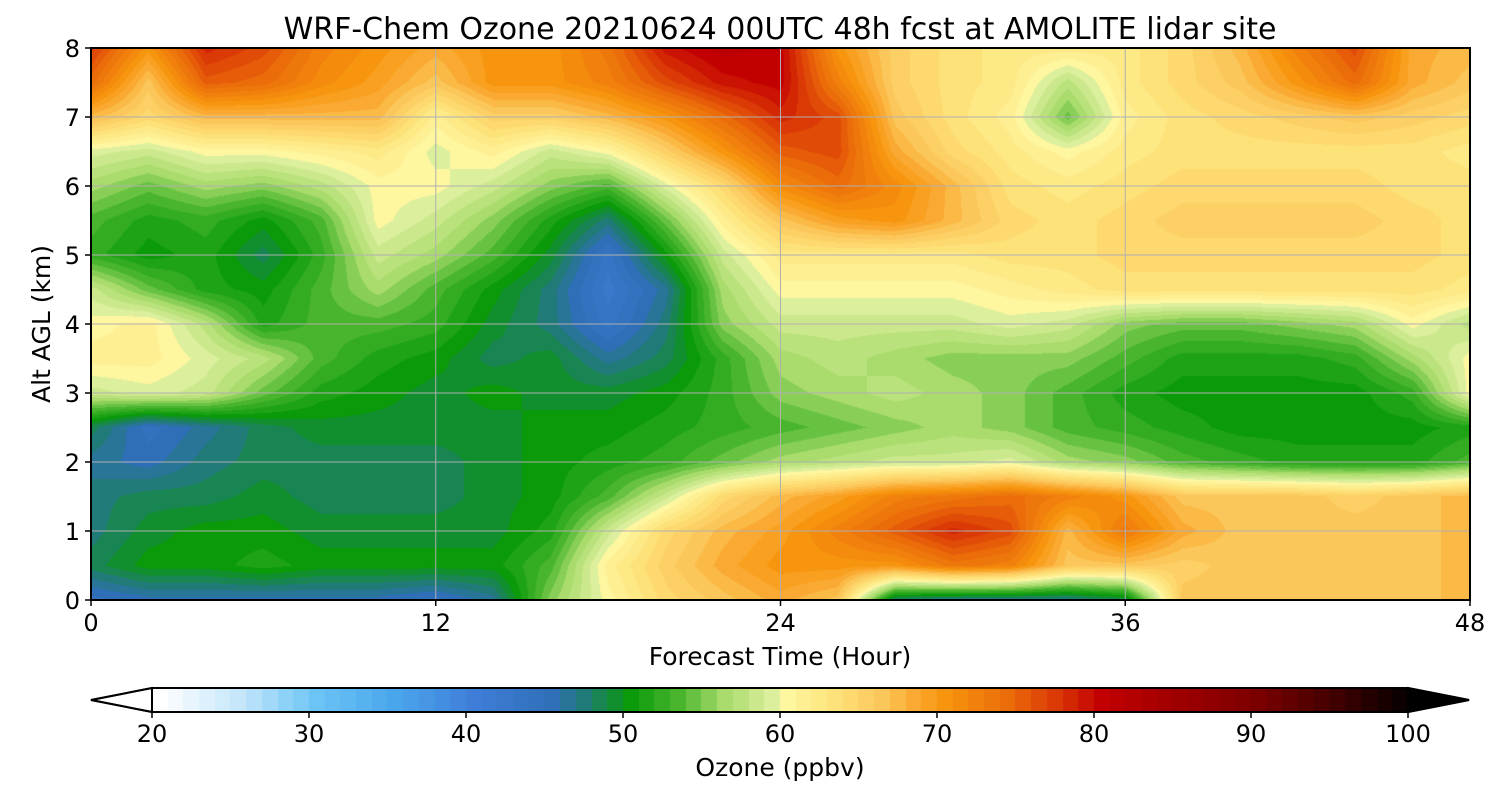 The height and width of the screenshot is (800, 1500). Describe the element at coordinates (1438, 700) in the screenshot. I see `colorbar-high-extend` at that location.